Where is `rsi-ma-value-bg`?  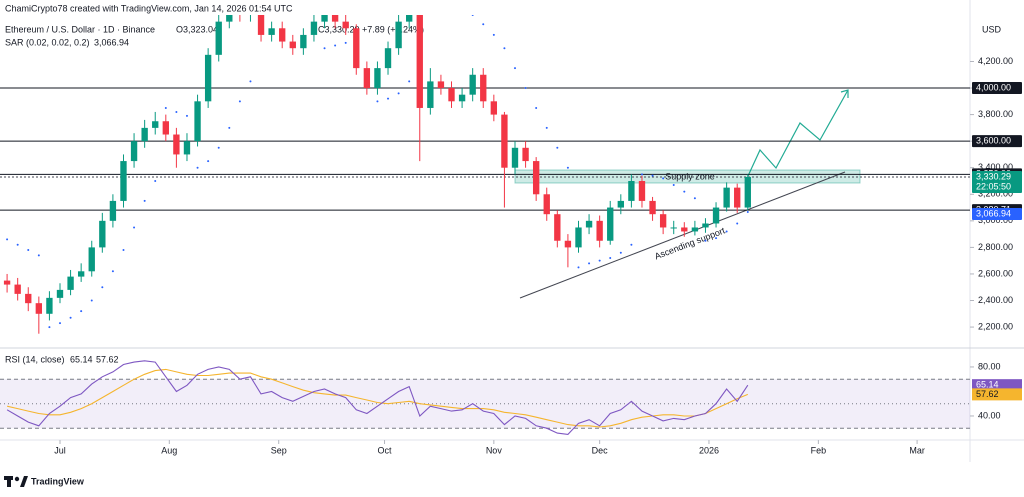 rsi-ma-value-bg is located at coordinates (997, 394).